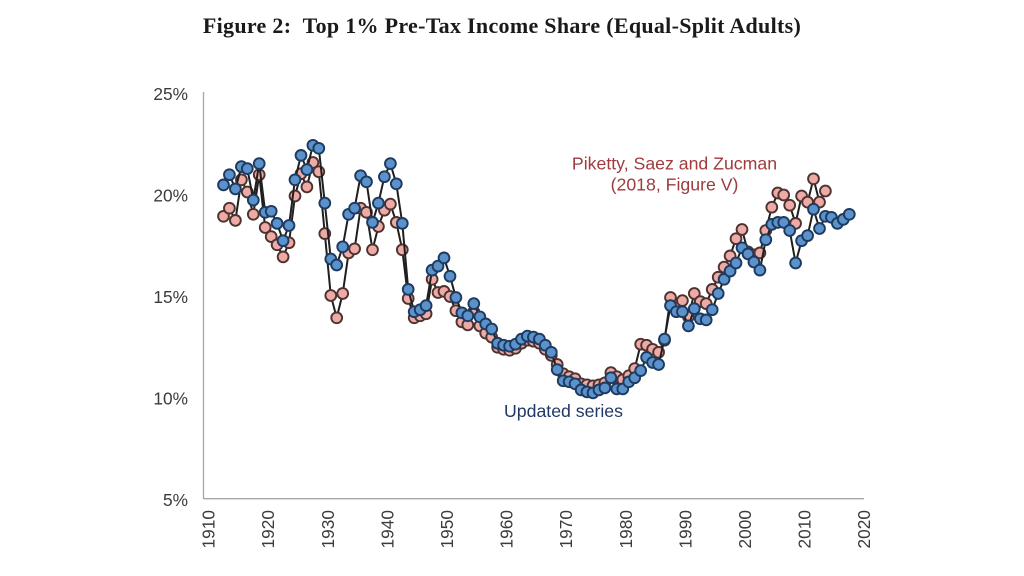 Image resolution: width=1024 pixels, height=576 pixels. What do you see at coordinates (805, 529) in the screenshot?
I see `svg-text: 2010` at bounding box center [805, 529].